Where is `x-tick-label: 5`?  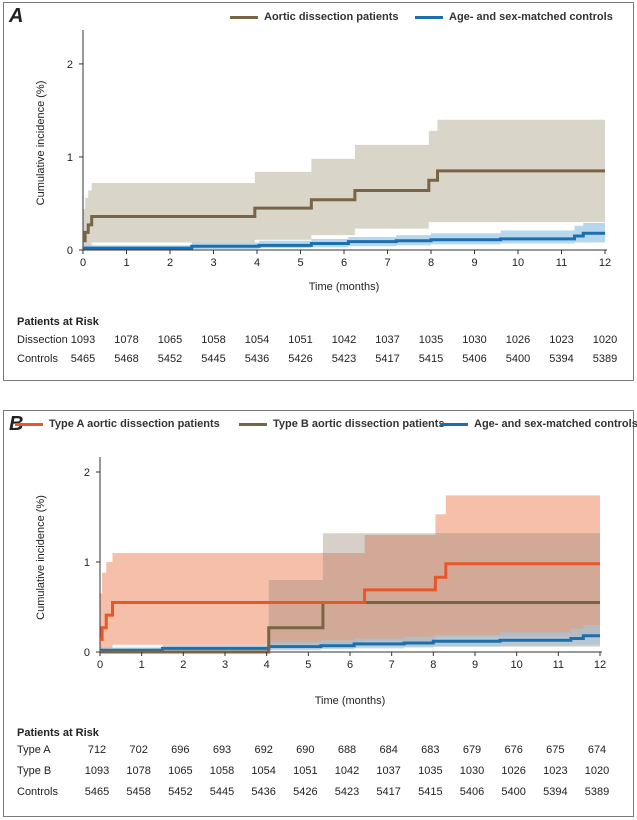
x-tick-label: 5 is located at coordinates (308, 665).